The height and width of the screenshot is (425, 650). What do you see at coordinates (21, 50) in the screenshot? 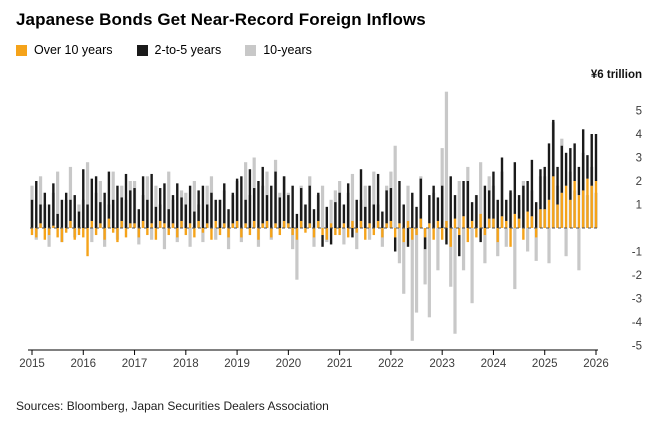
I see `legend-swatch-orange-icon` at bounding box center [21, 50].